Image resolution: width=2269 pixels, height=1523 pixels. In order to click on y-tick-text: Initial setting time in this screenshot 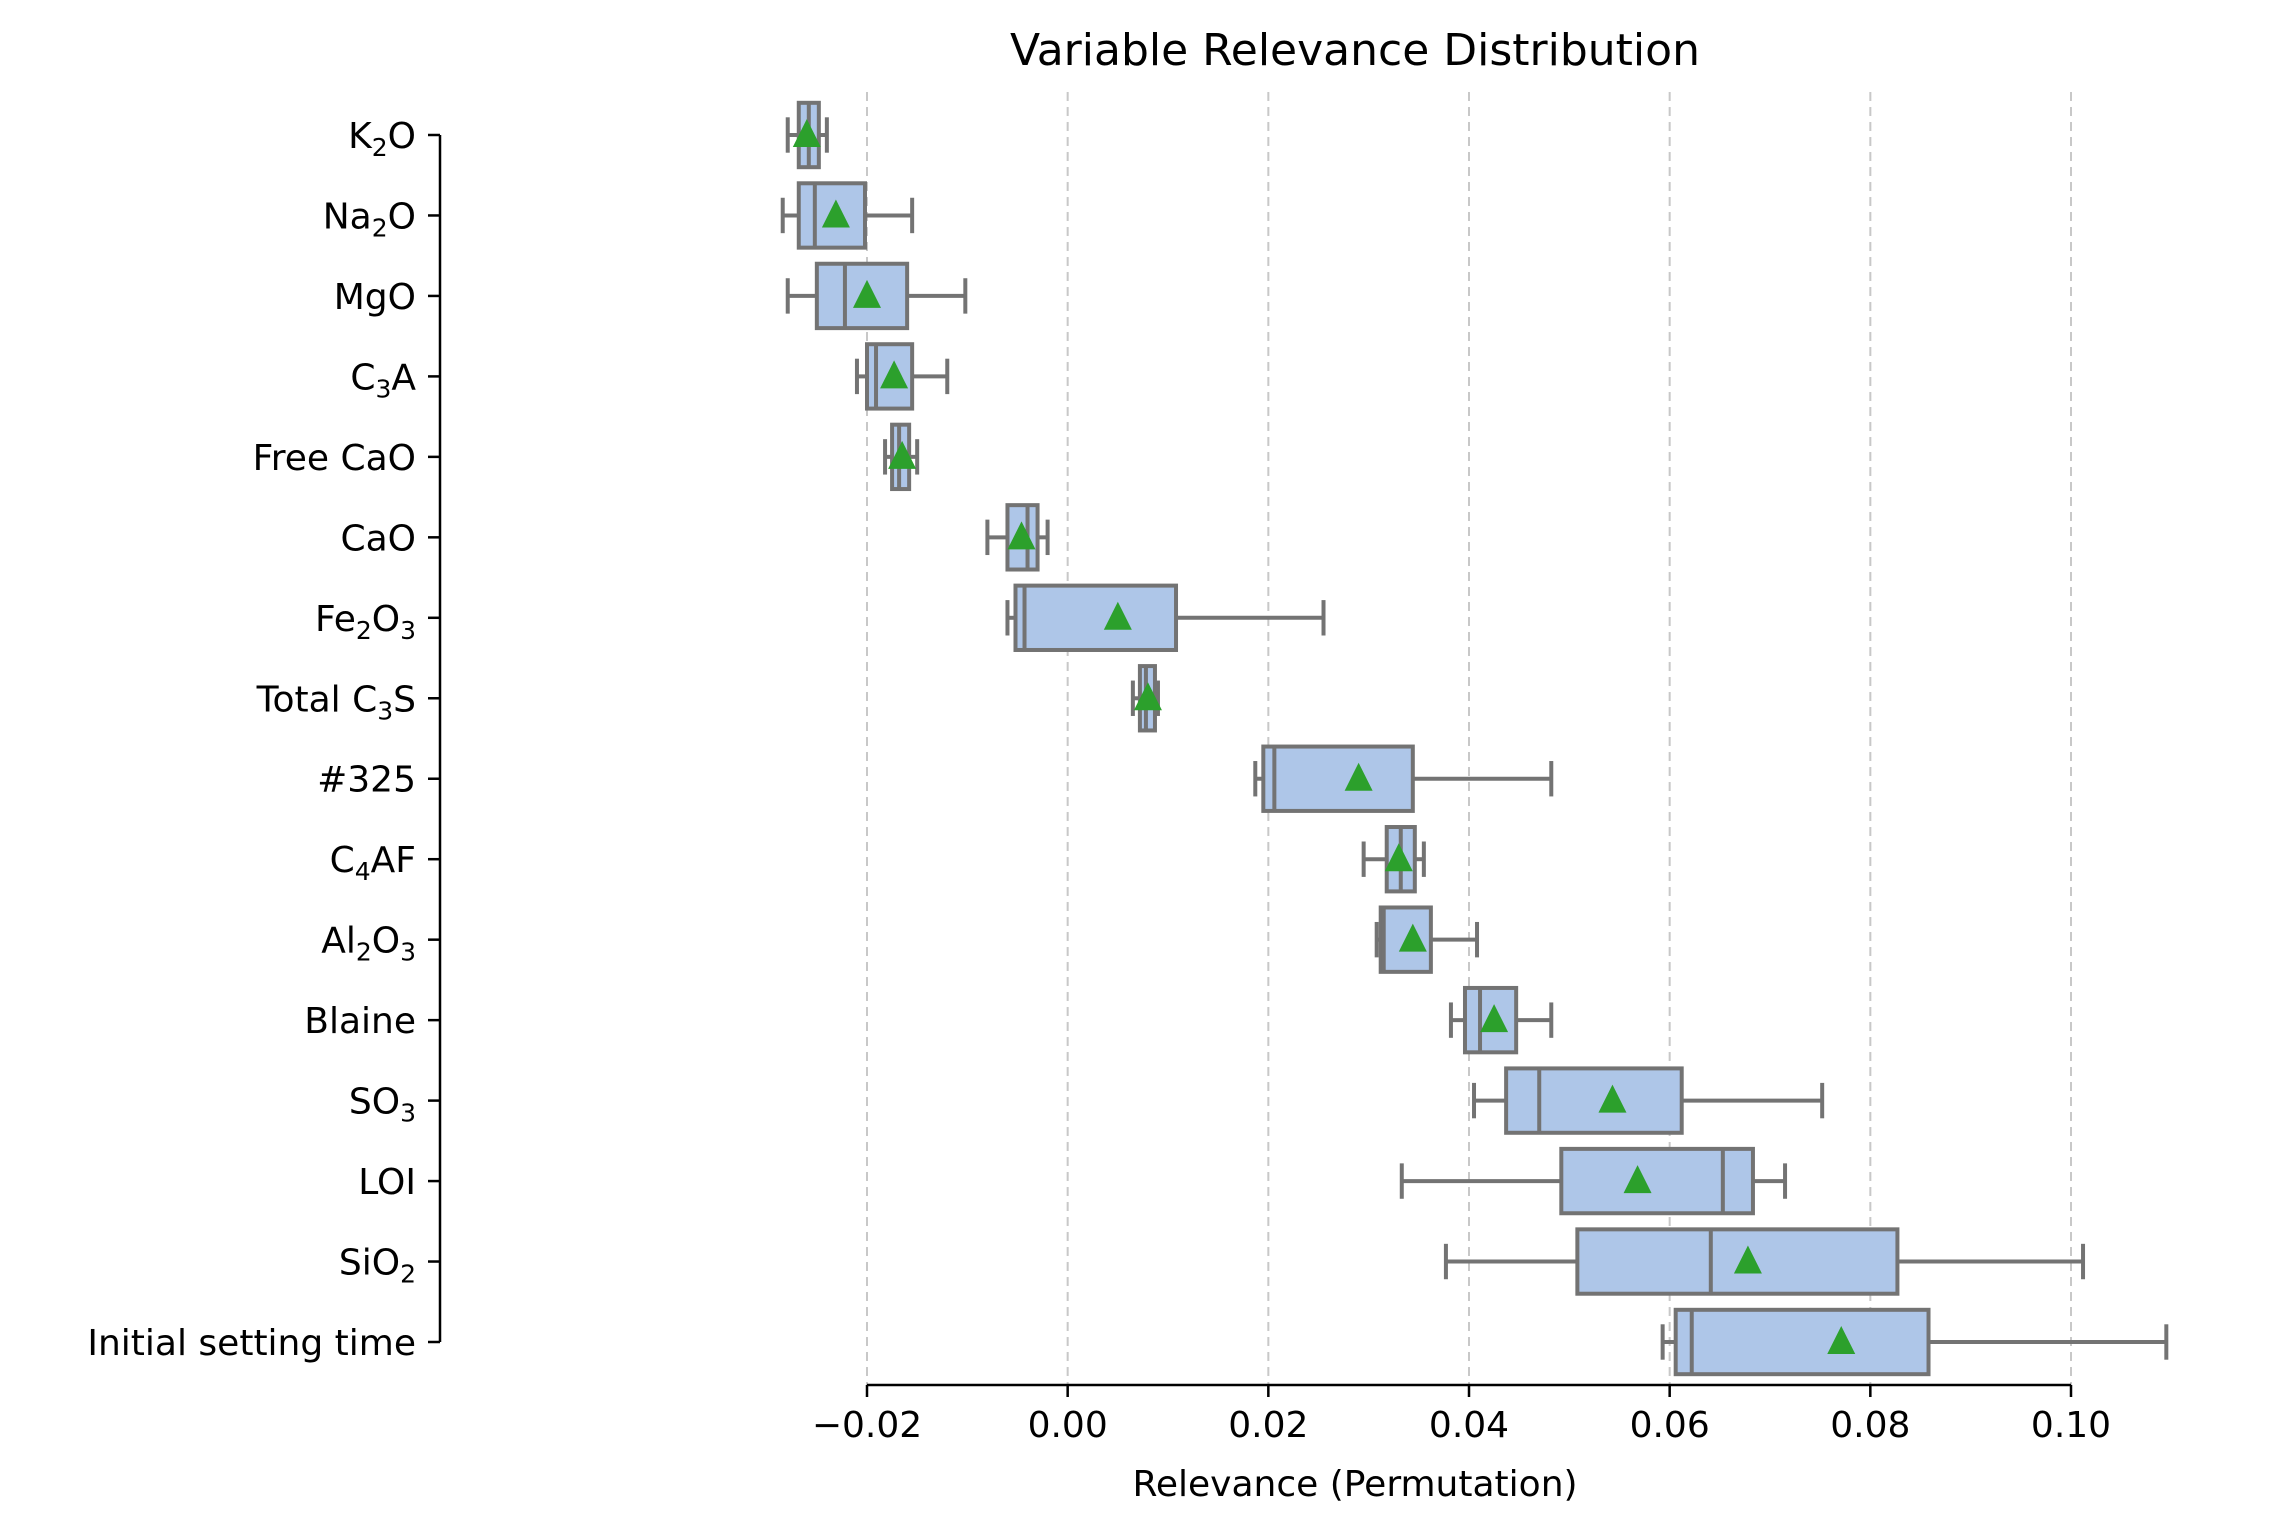, I will do `click(251, 1343)`.